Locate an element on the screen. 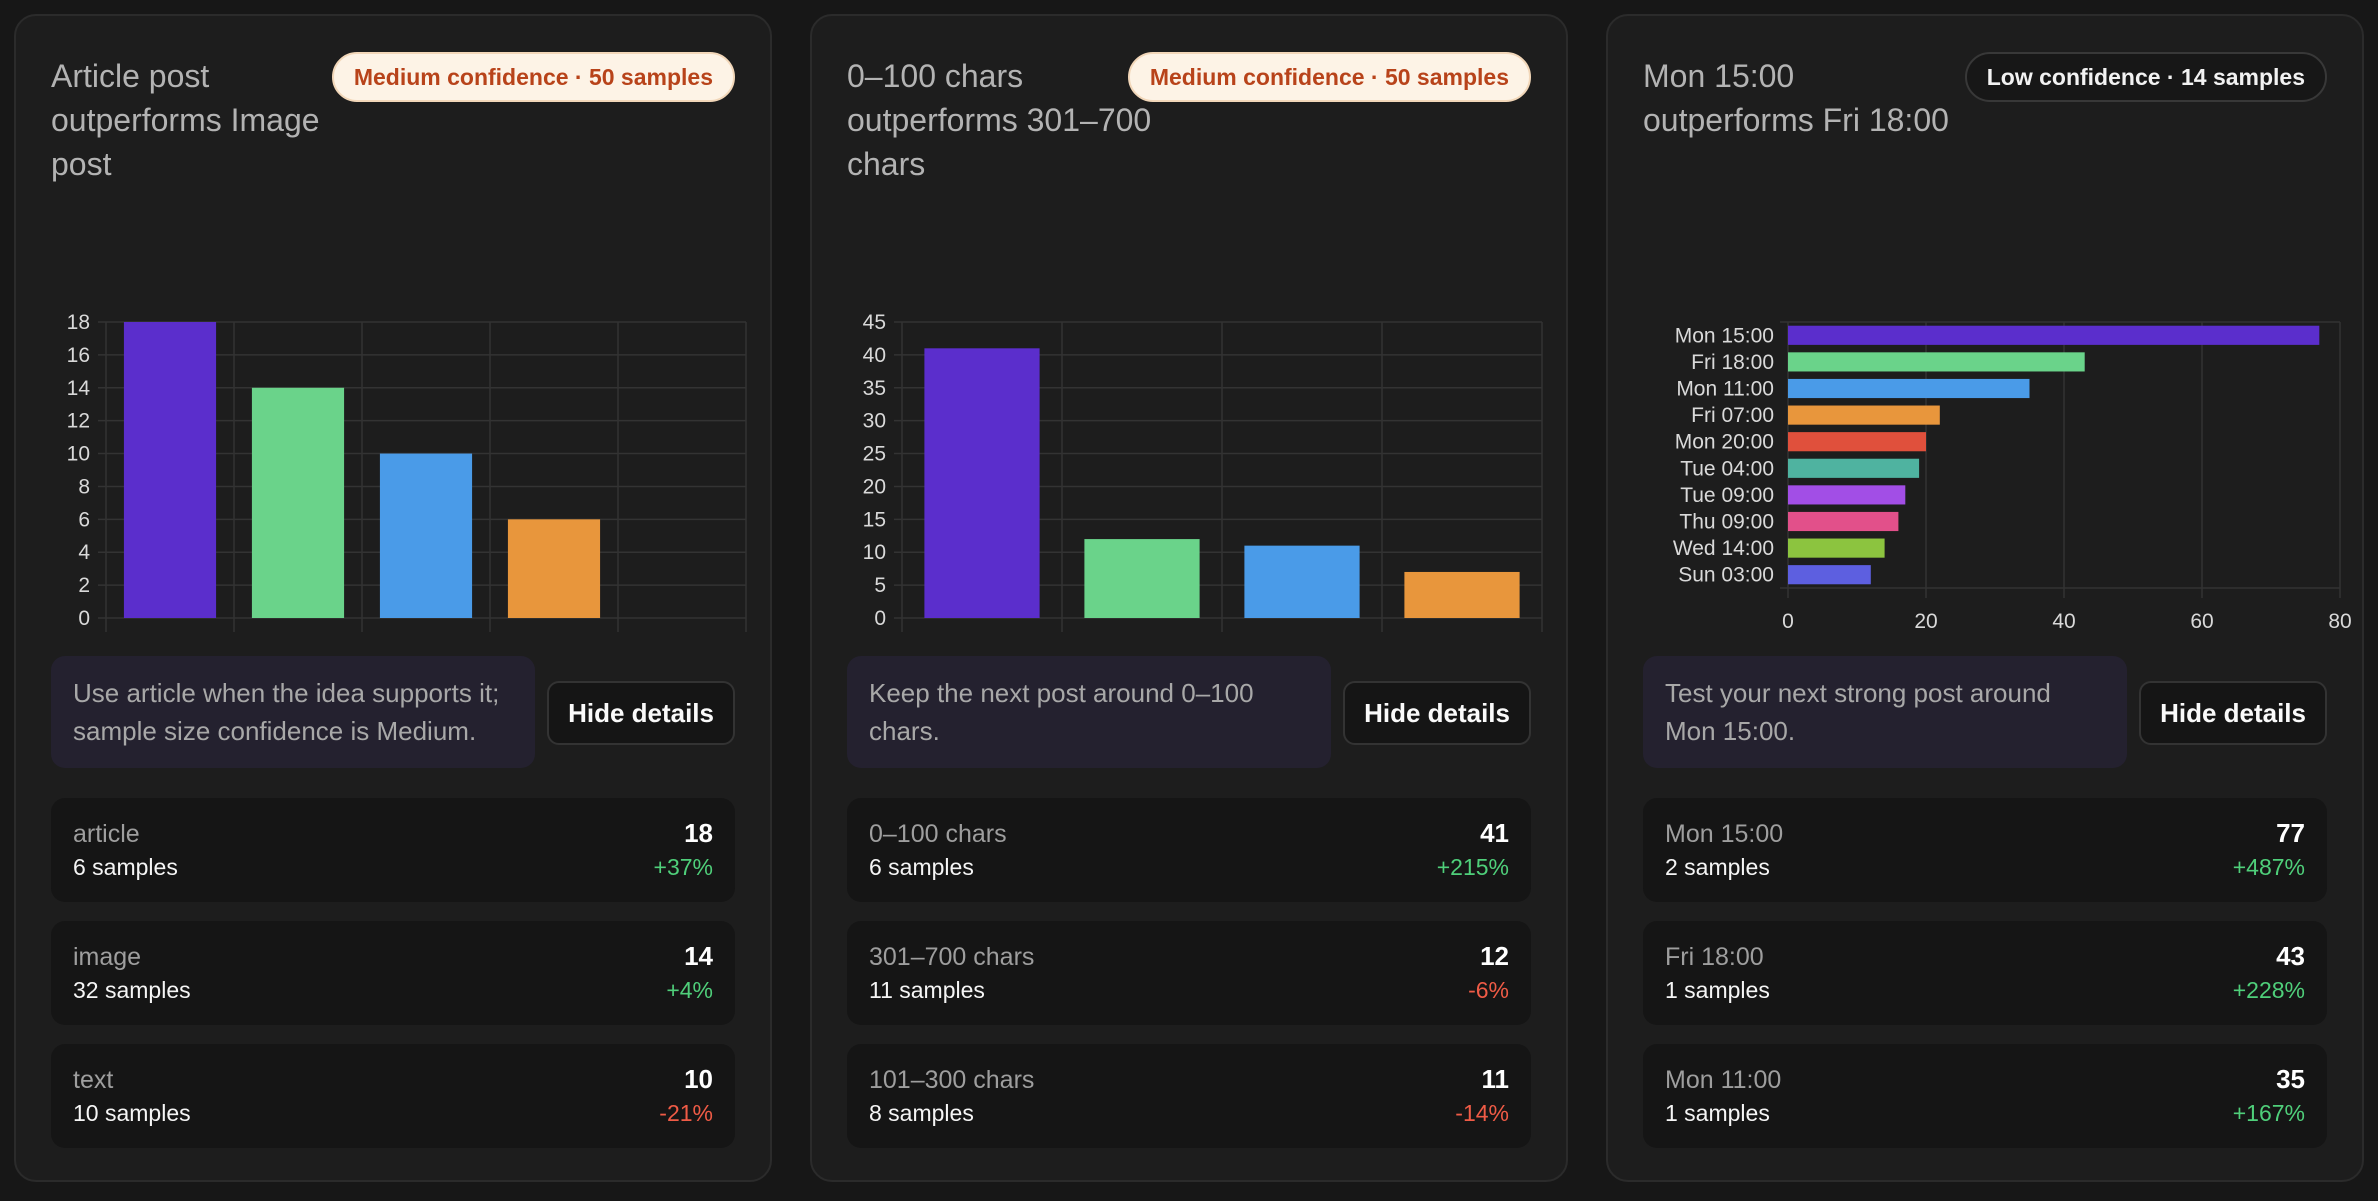 The height and width of the screenshot is (1201, 2378). row-change: +228% is located at coordinates (2268, 990).